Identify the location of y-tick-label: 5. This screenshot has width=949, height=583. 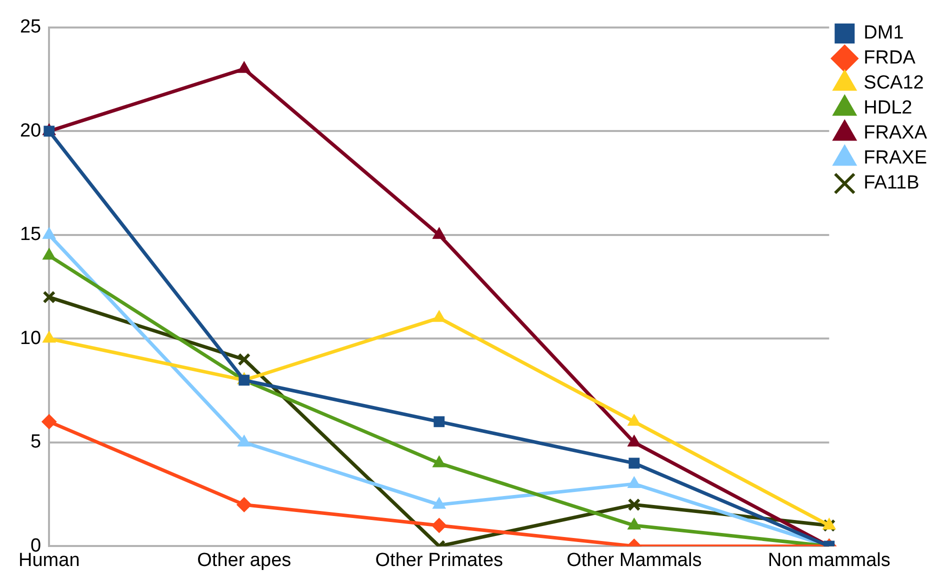
(36, 442).